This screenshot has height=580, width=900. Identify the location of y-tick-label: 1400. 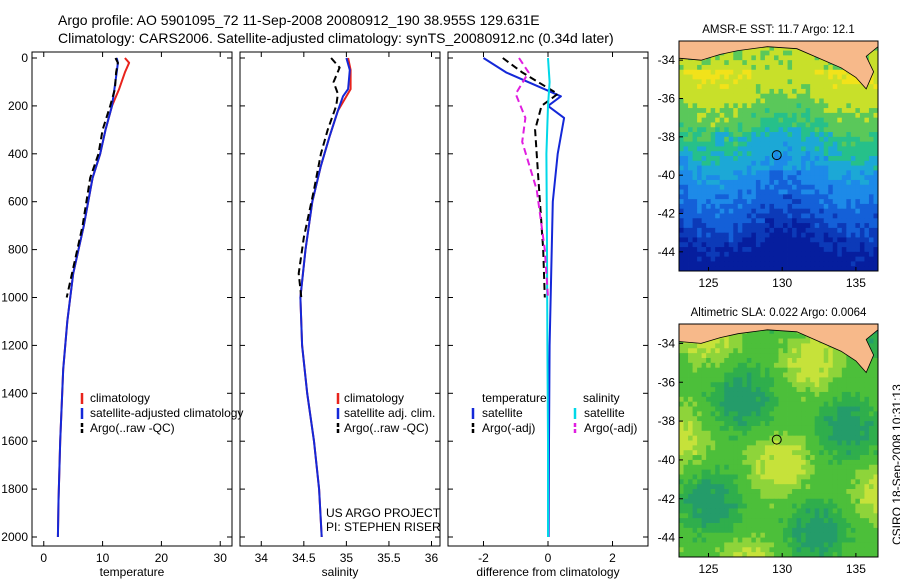
(14, 393).